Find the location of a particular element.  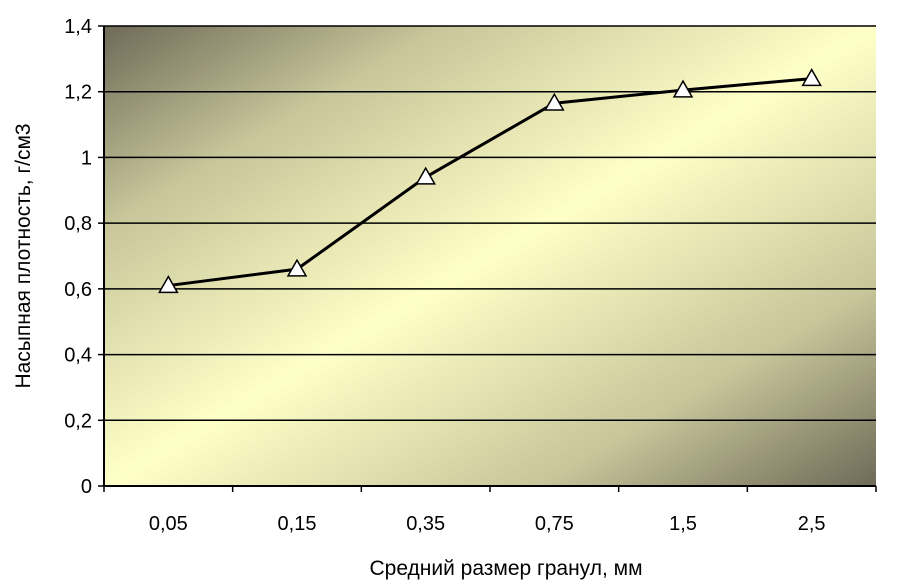

x-tick-label: 0,35 is located at coordinates (425, 524).